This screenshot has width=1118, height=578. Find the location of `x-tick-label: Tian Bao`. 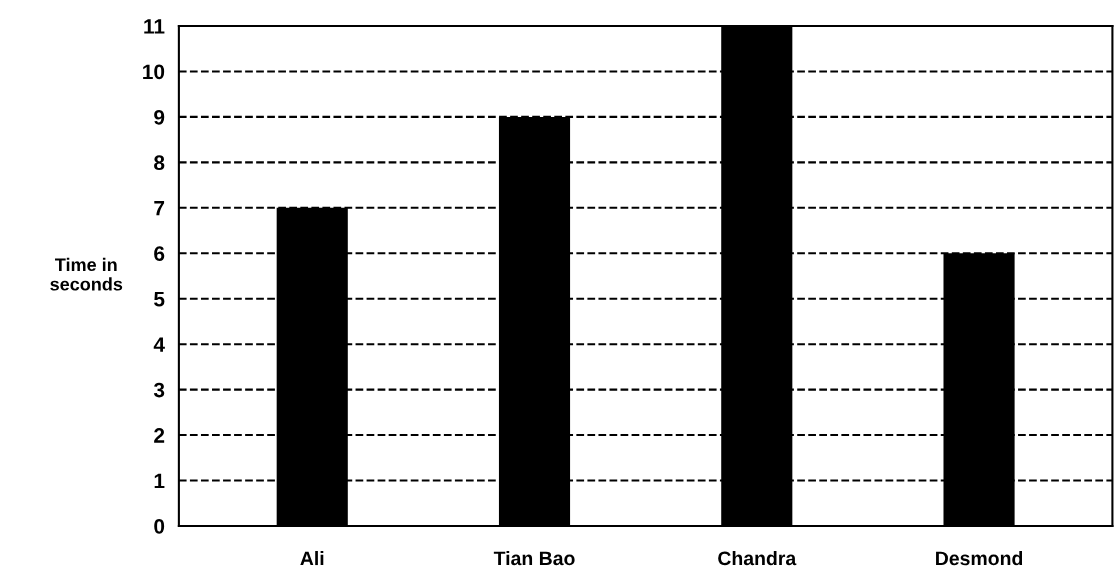

x-tick-label: Tian Bao is located at coordinates (534, 558).